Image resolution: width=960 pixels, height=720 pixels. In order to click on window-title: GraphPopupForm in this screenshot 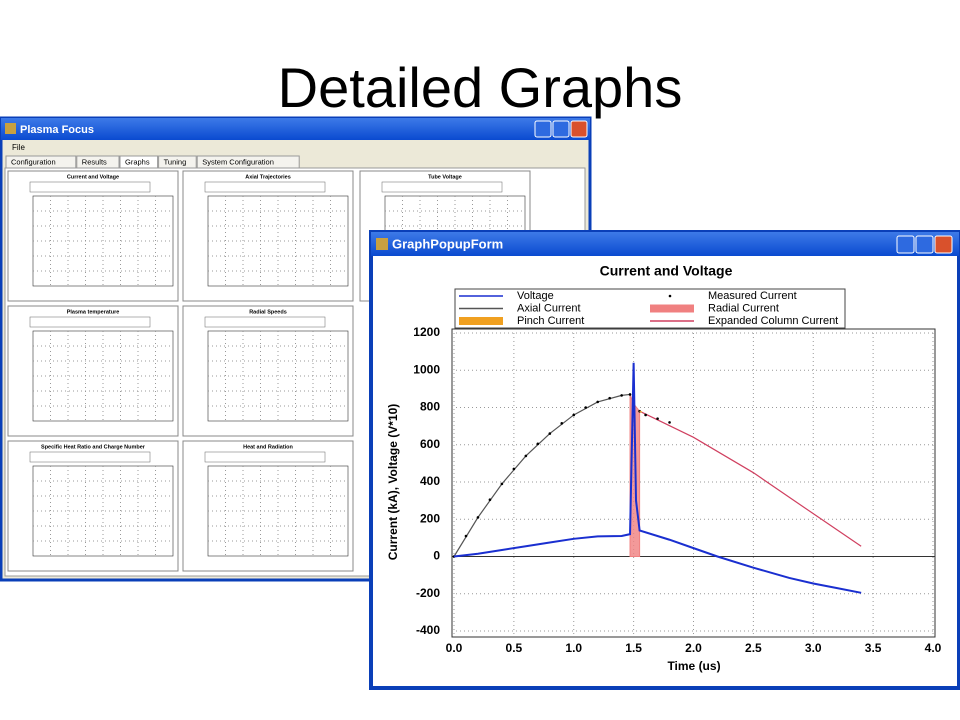, I will do `click(447, 243)`.